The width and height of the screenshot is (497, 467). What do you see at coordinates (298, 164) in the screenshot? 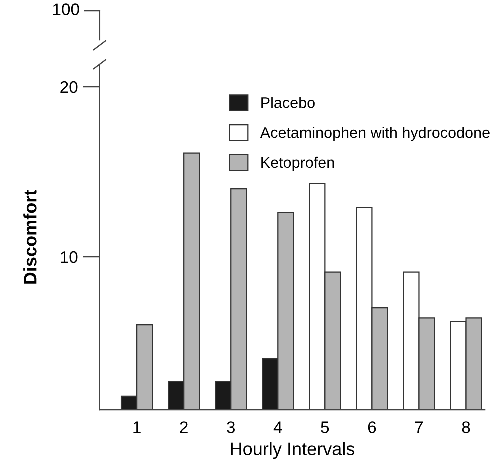
I see `legend-label: Ketoprofen` at bounding box center [298, 164].